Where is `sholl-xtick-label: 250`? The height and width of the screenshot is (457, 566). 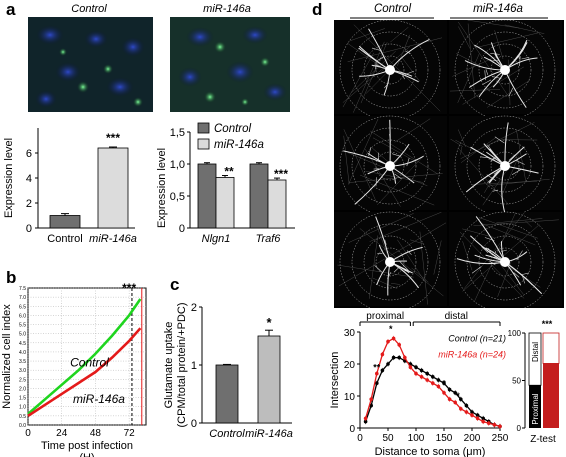 sholl-xtick-label: 250 is located at coordinates (500, 438).